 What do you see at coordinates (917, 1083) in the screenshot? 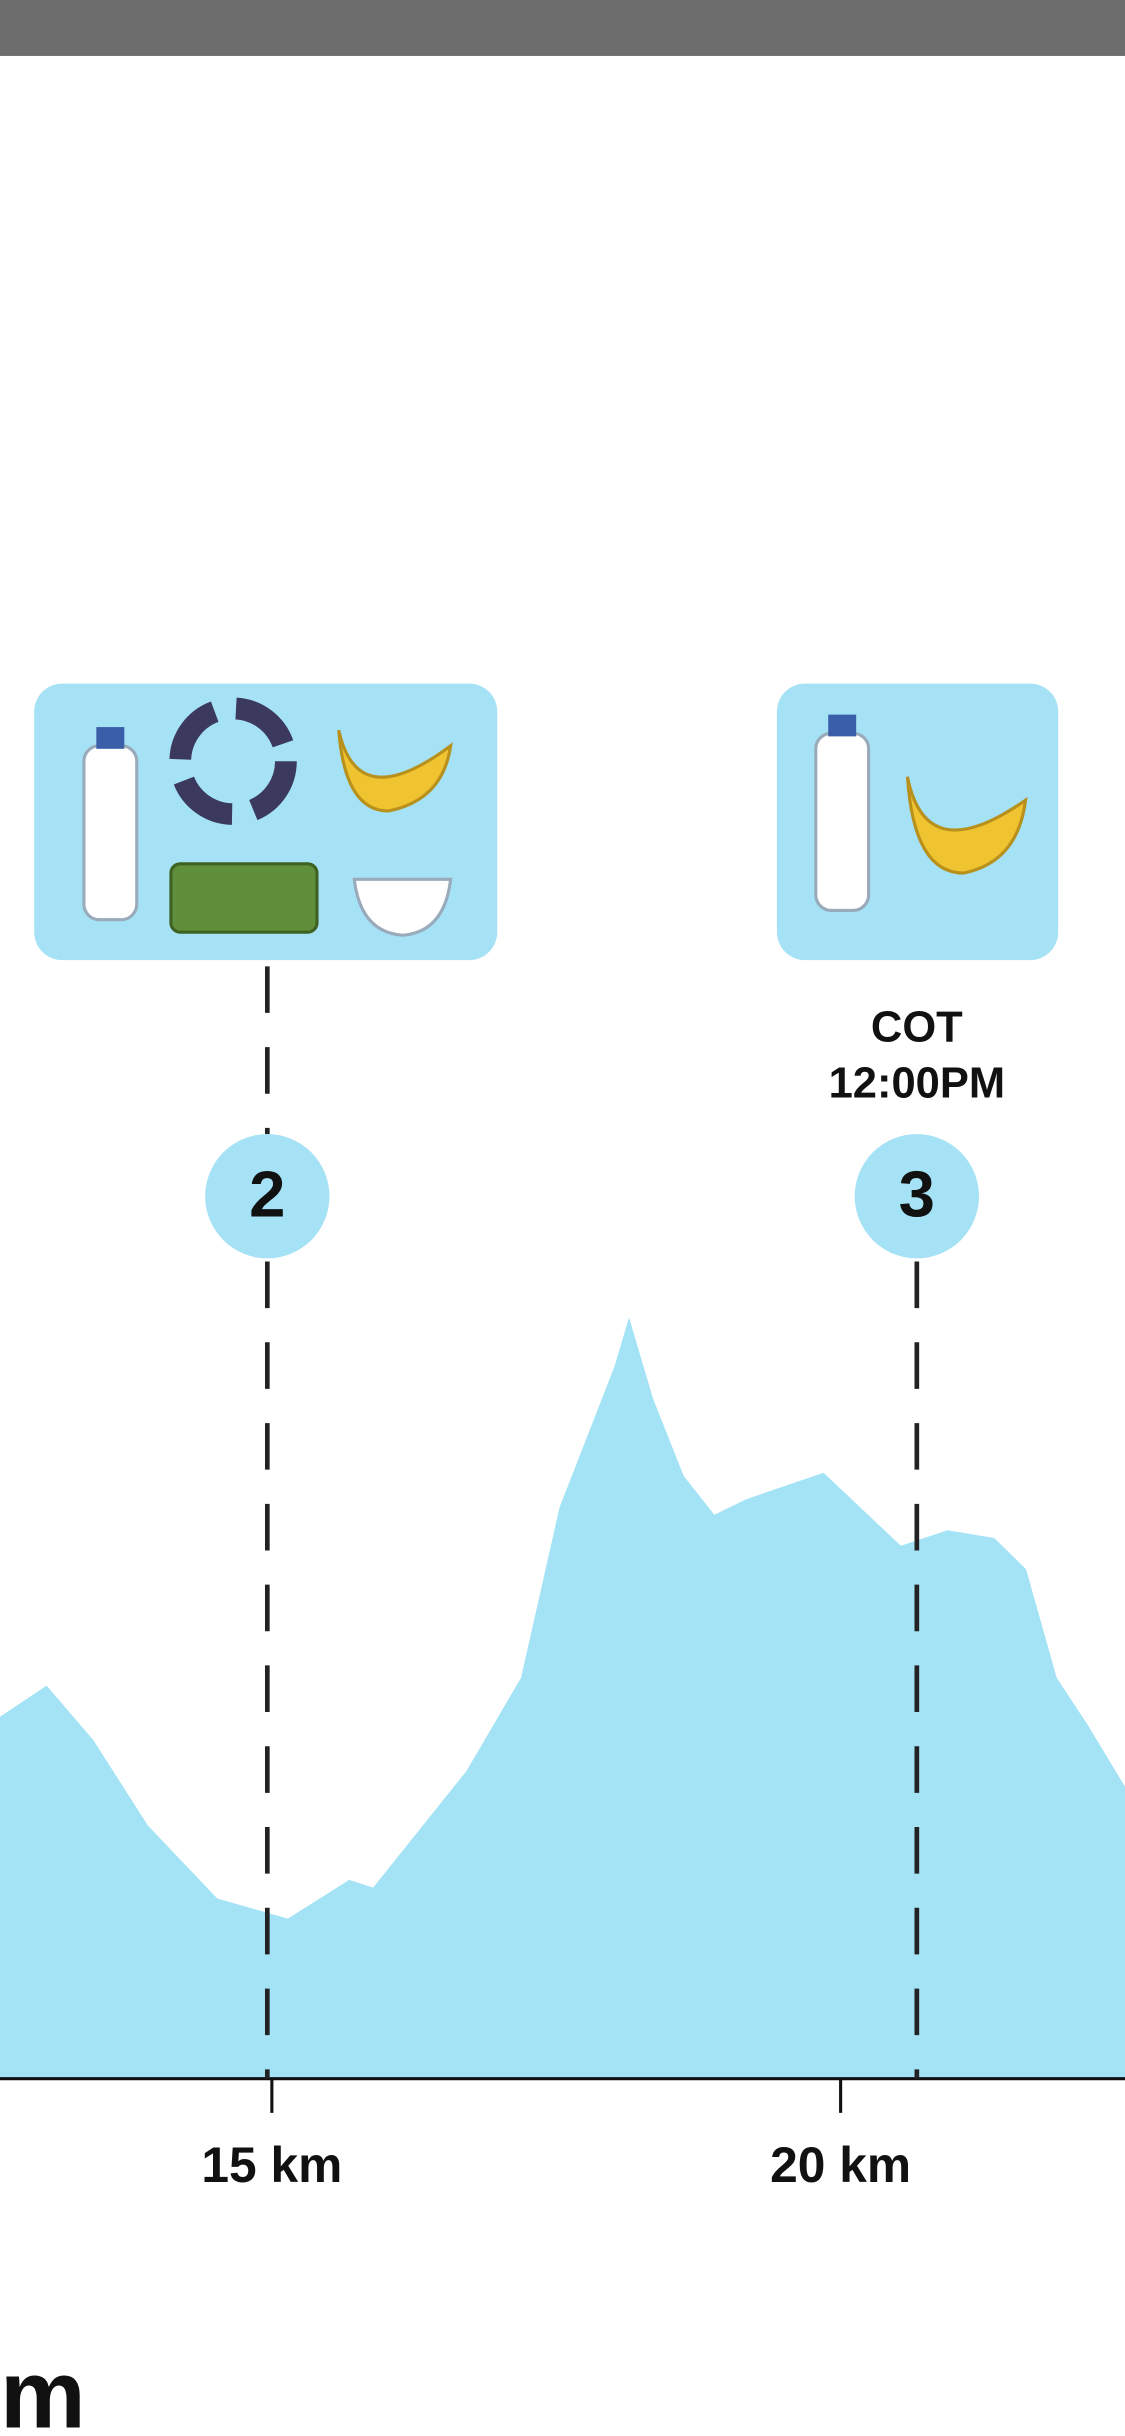
I see `cutoff-time: 12:00PM` at bounding box center [917, 1083].